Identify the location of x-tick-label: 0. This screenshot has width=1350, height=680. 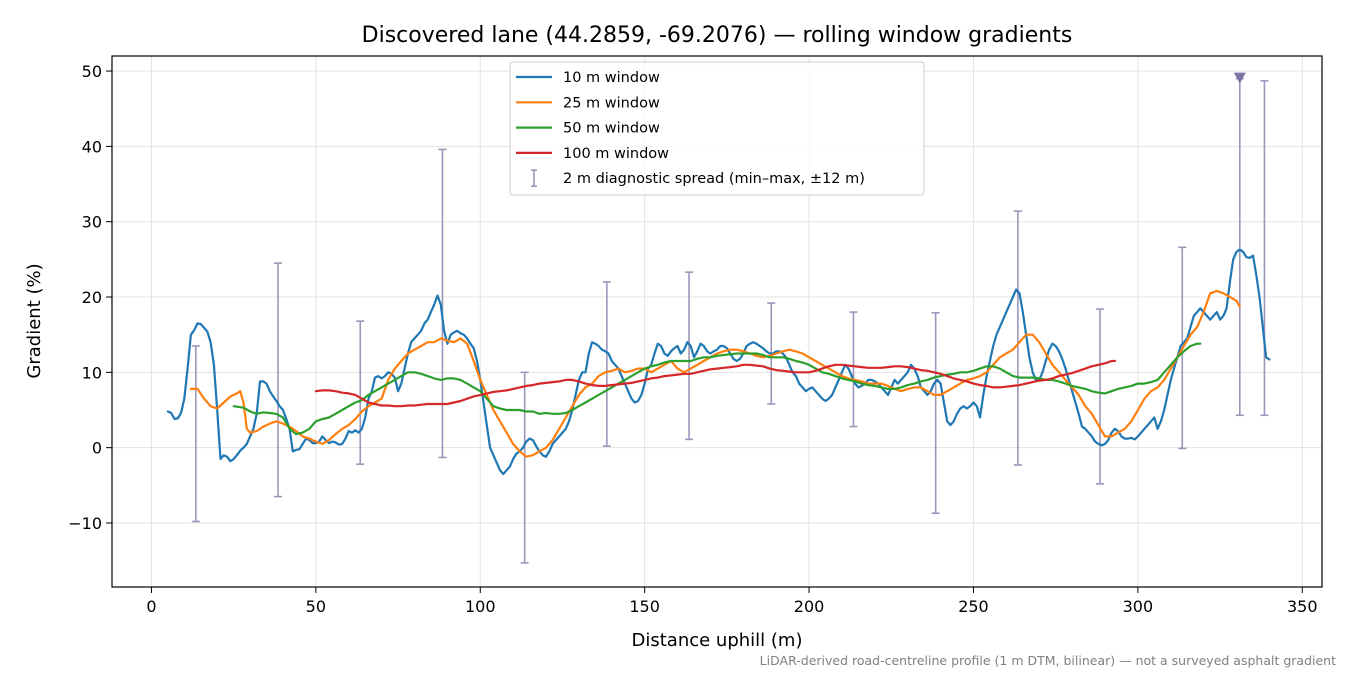
(151, 606).